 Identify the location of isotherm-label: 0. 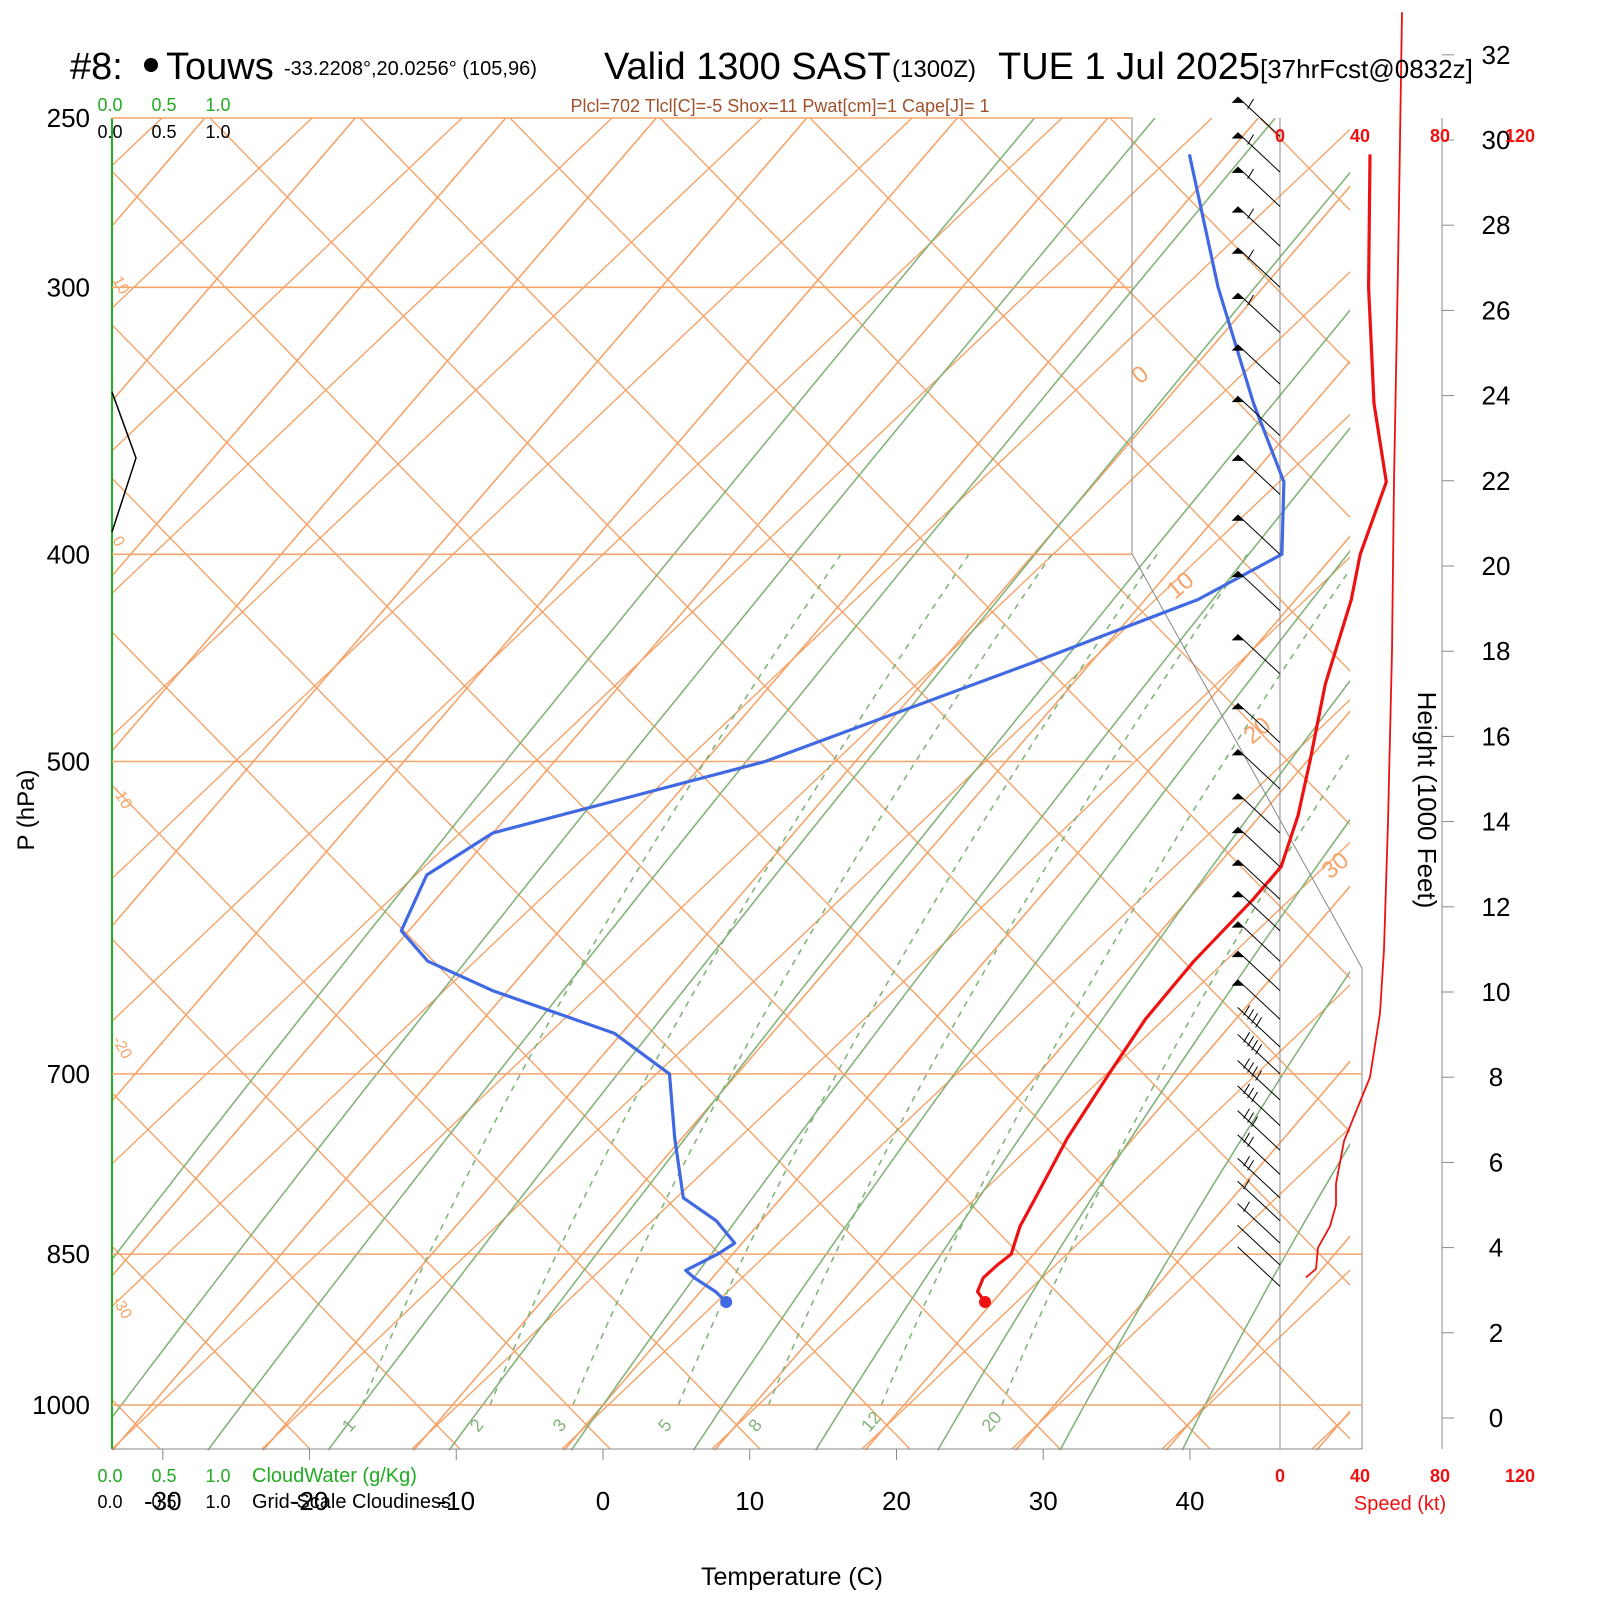
(1141, 374).